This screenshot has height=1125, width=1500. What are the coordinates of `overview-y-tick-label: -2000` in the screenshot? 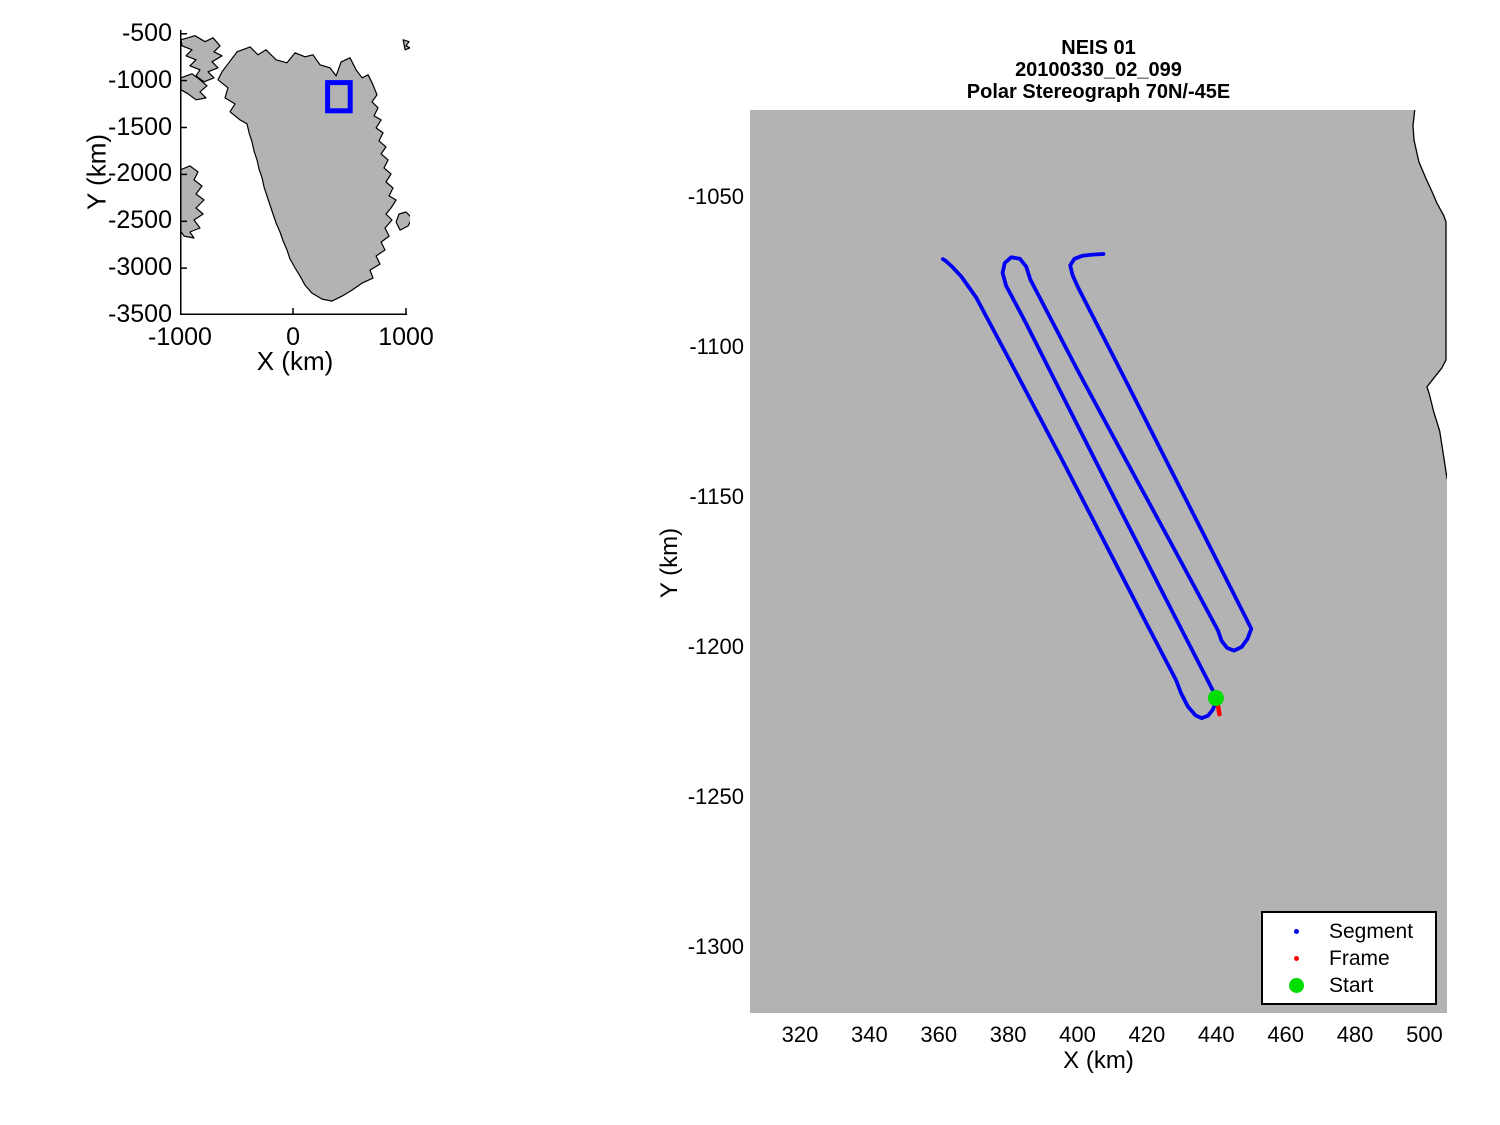 It's located at (140, 173).